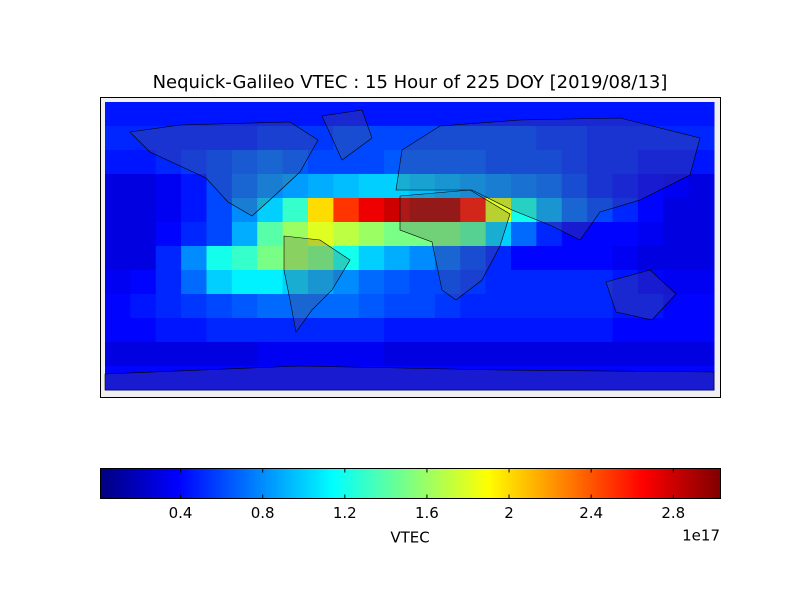 The image size is (800, 600). I want to click on colorbar-offset: 1e17, so click(701, 536).